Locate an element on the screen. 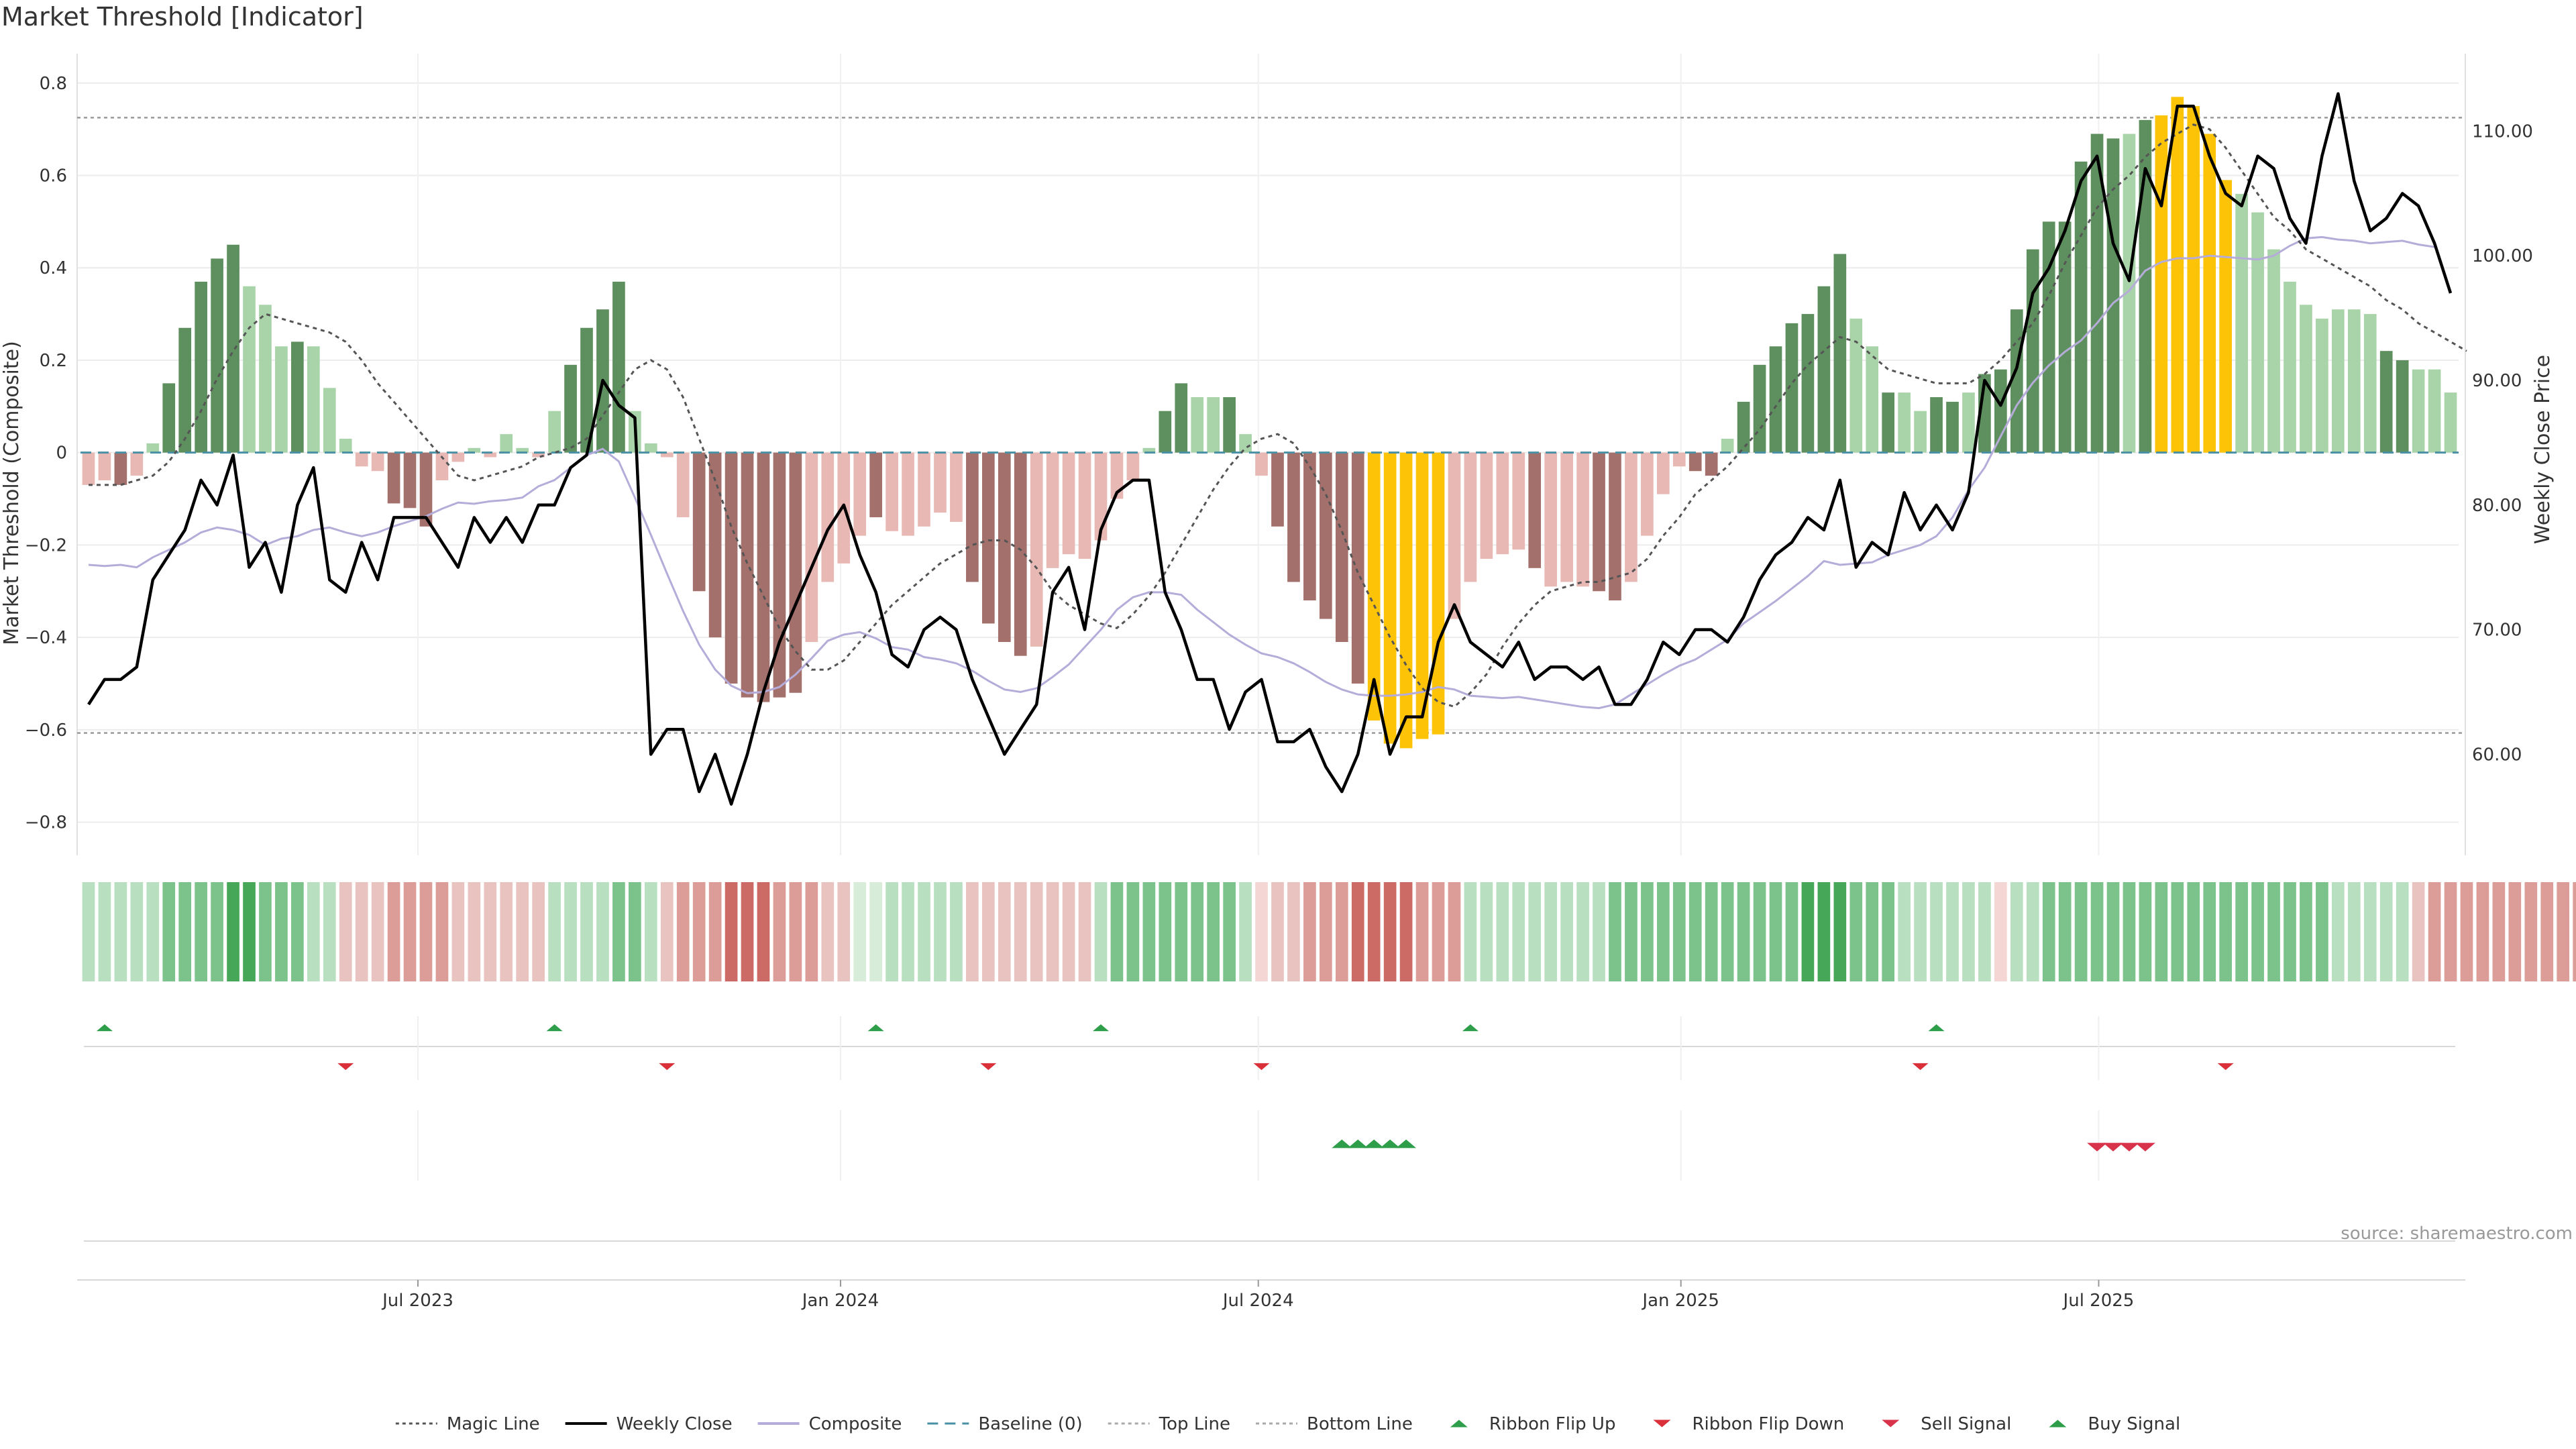  sell-signal-marker is located at coordinates (2128, 1147).